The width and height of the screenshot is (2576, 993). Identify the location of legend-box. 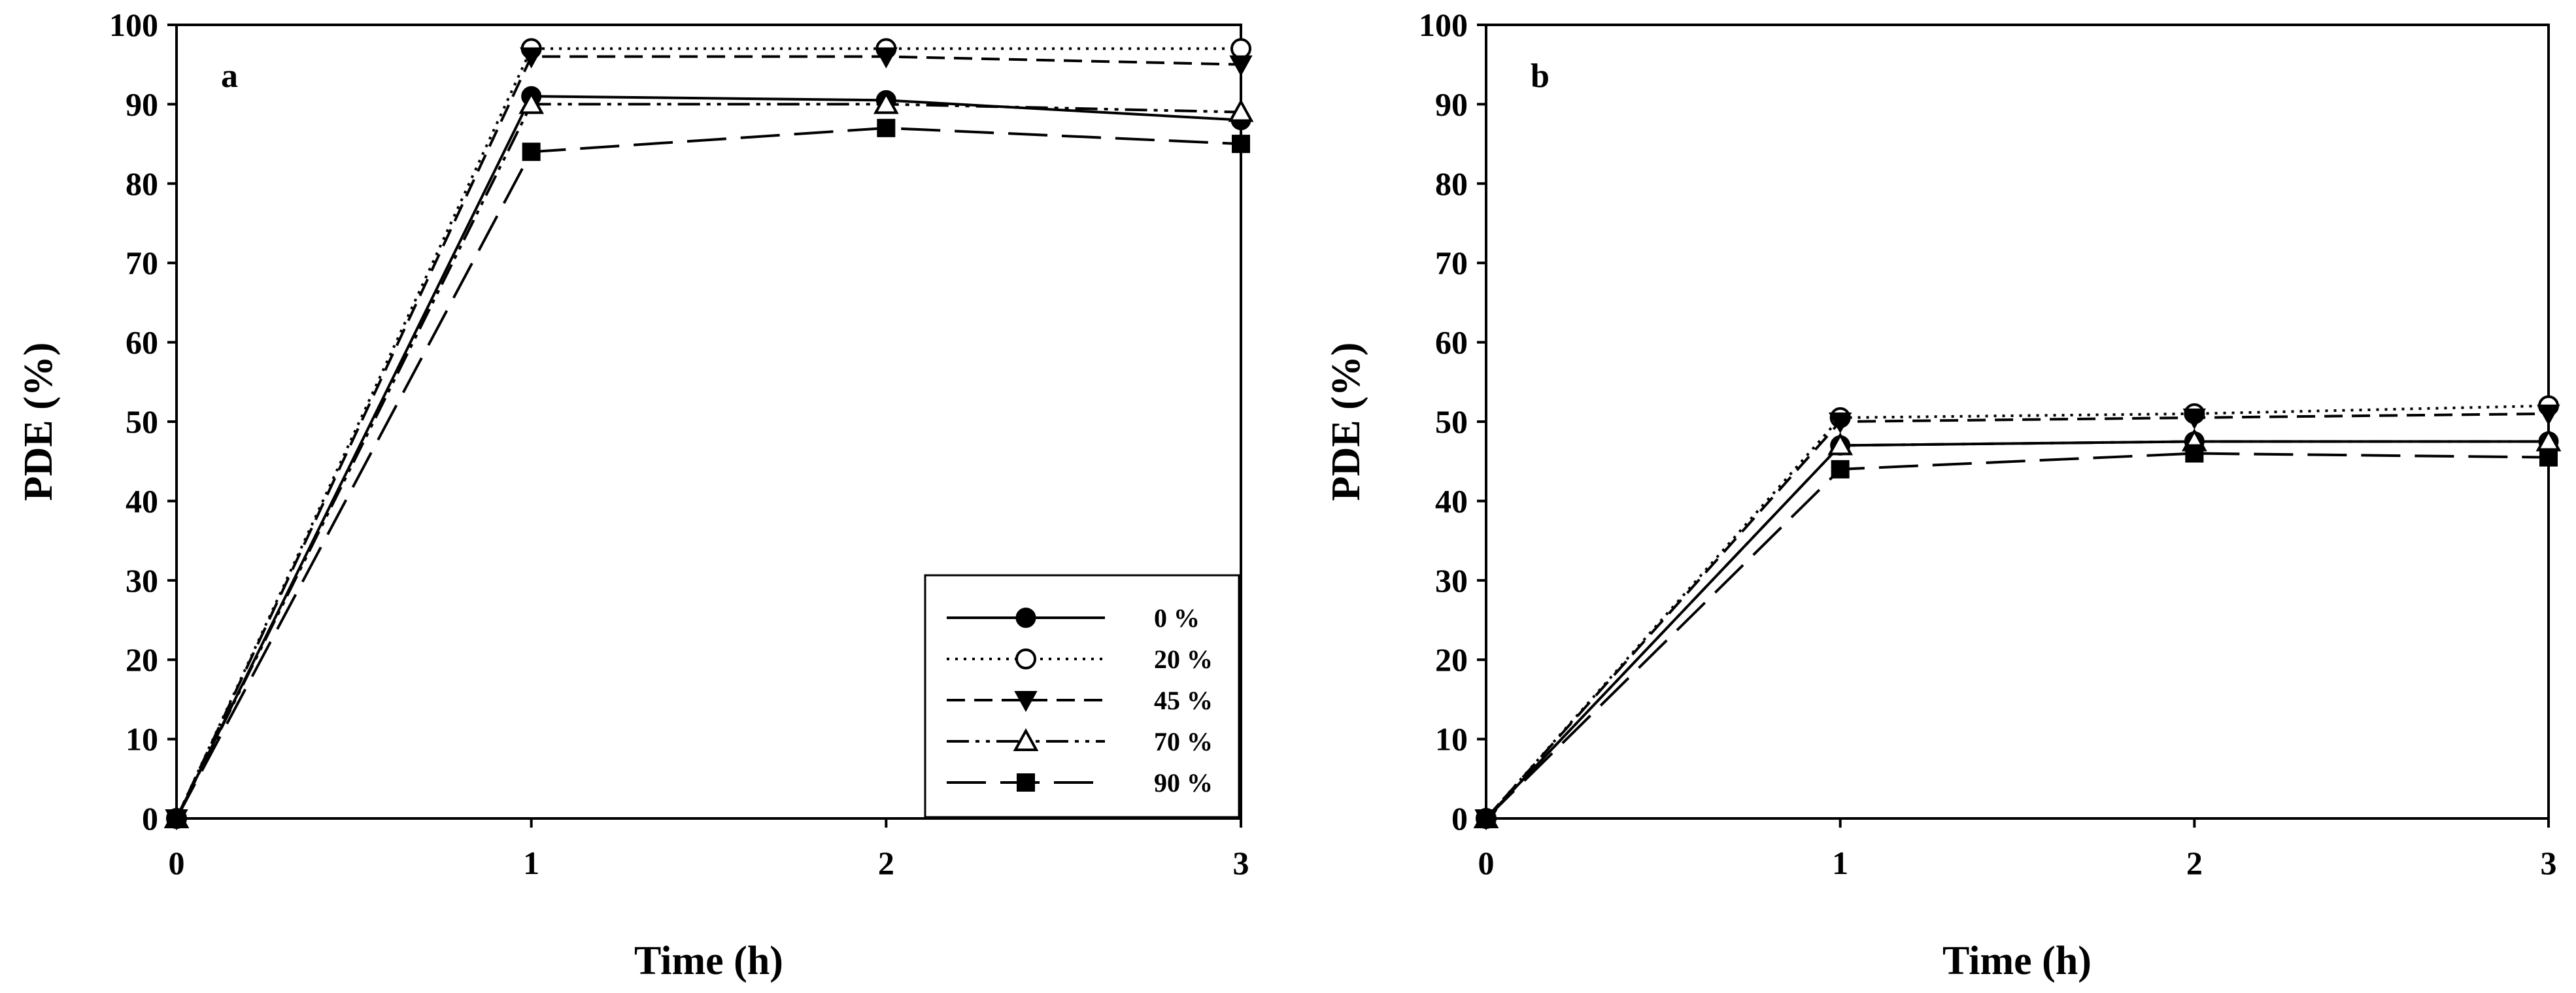
(1082, 696).